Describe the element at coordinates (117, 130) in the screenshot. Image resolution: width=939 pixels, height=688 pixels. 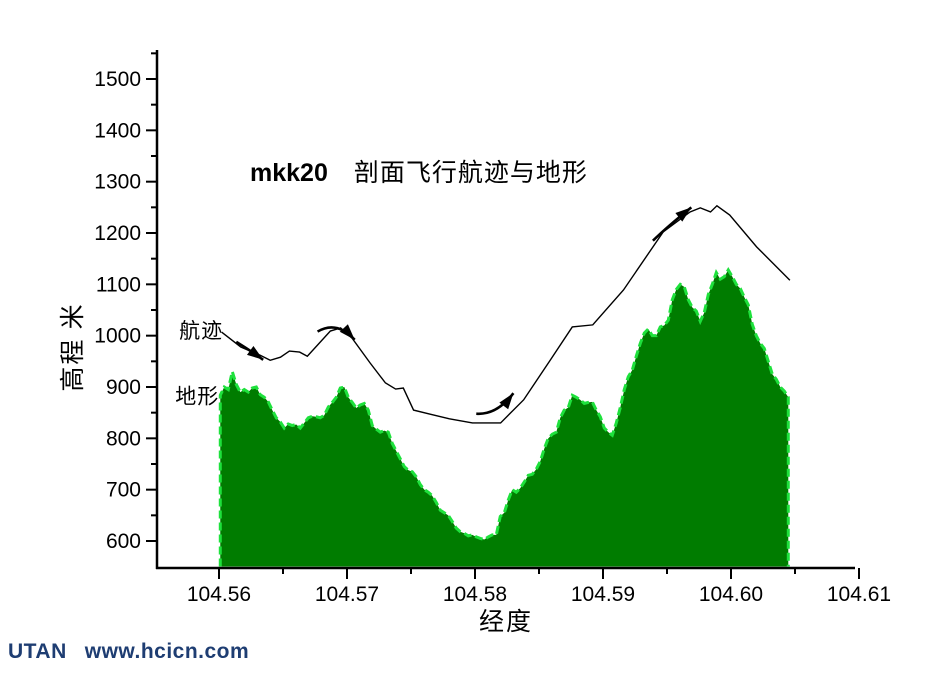
I see `y-tick-label: 1400` at that location.